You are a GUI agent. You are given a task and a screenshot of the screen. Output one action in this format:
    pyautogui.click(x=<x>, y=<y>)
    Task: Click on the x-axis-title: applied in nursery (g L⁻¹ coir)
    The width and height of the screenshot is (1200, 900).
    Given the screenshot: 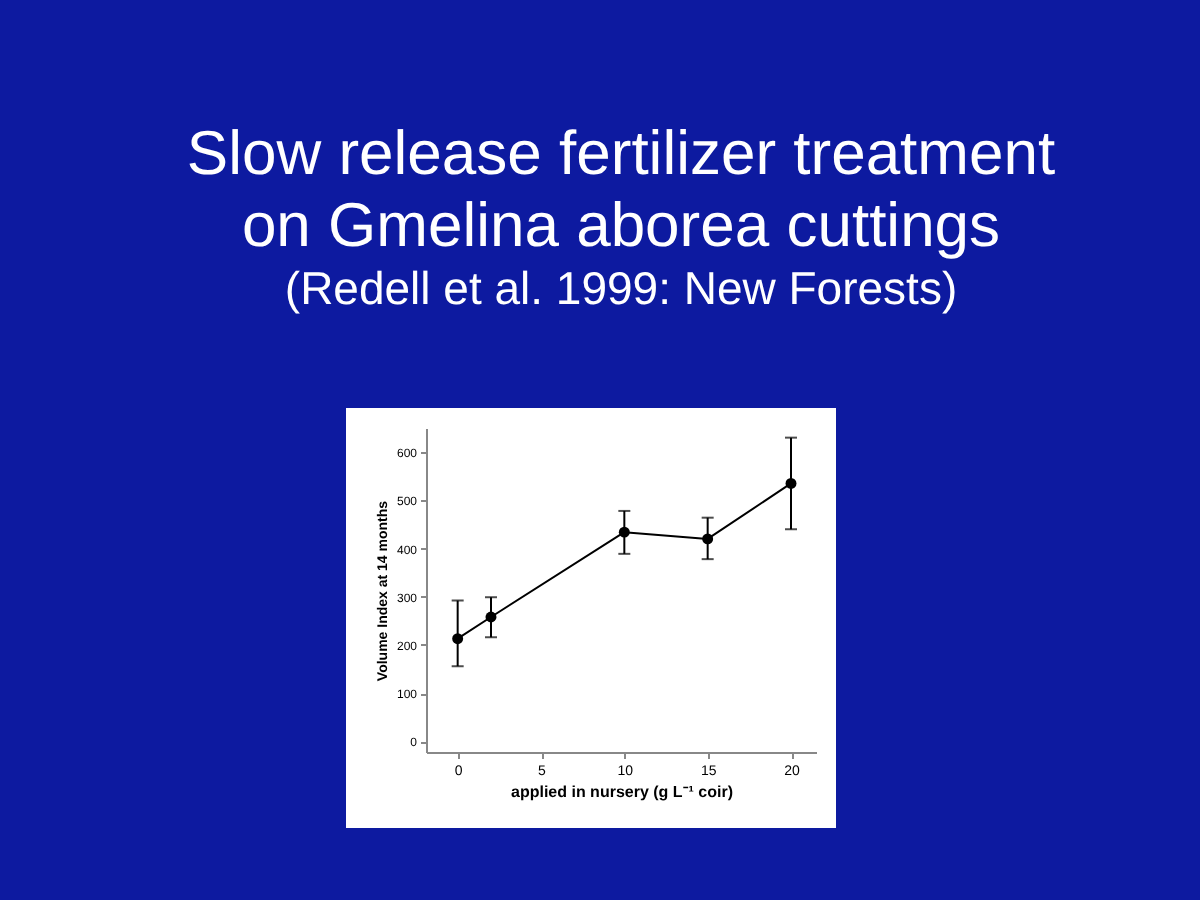 What is the action you would take?
    pyautogui.click(x=622, y=792)
    